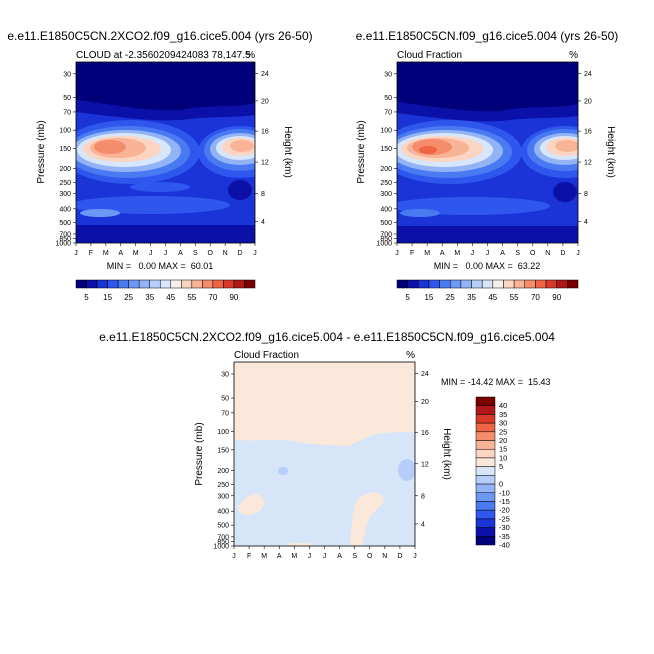 The image size is (654, 654). I want to click on colorbar-label: 20, so click(503, 440).